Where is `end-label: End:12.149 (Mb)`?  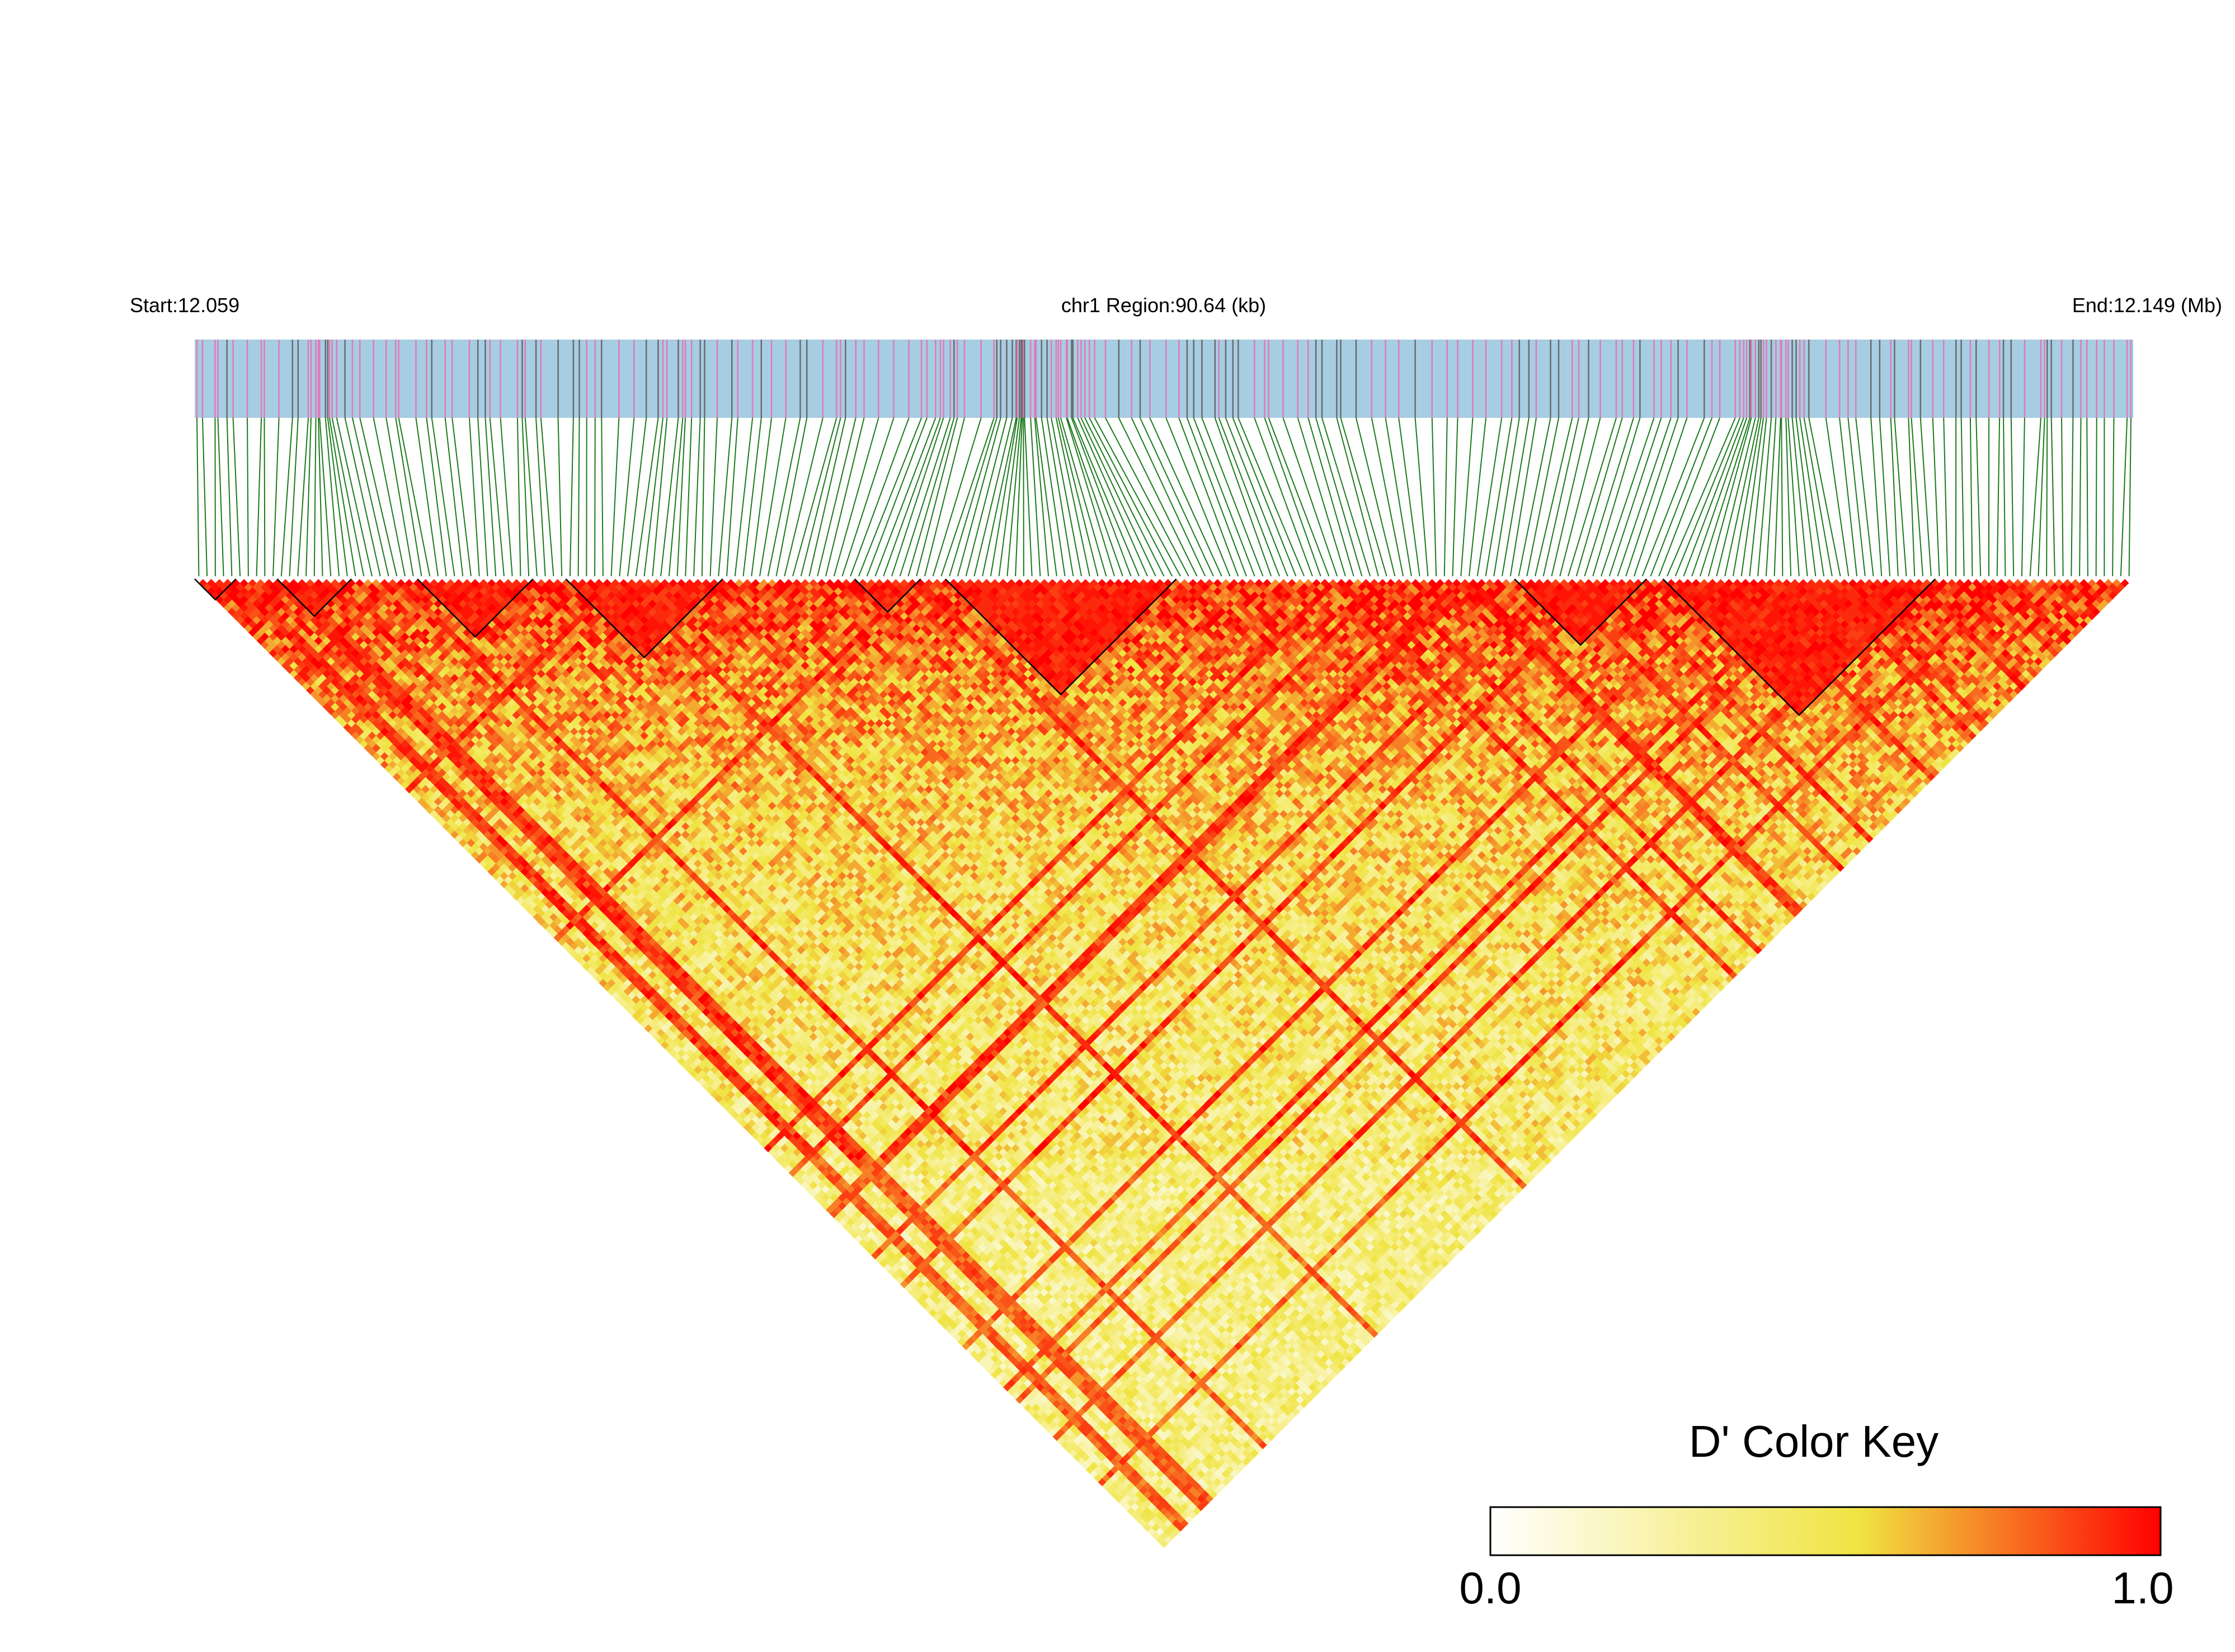
end-label: End:12.149 (Mb) is located at coordinates (2147, 306).